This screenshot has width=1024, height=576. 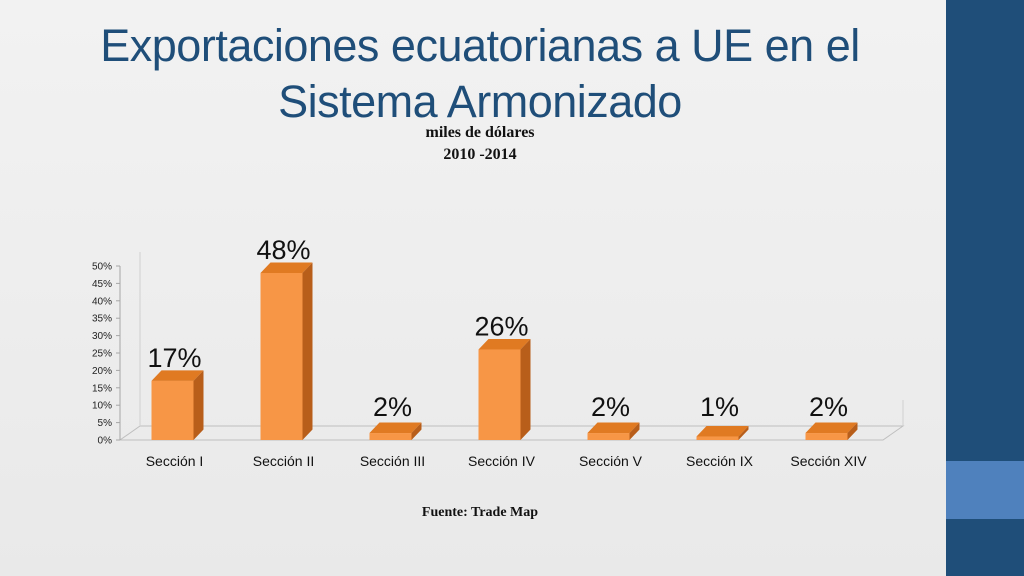 What do you see at coordinates (102, 301) in the screenshot?
I see `y-tick-label: 40%` at bounding box center [102, 301].